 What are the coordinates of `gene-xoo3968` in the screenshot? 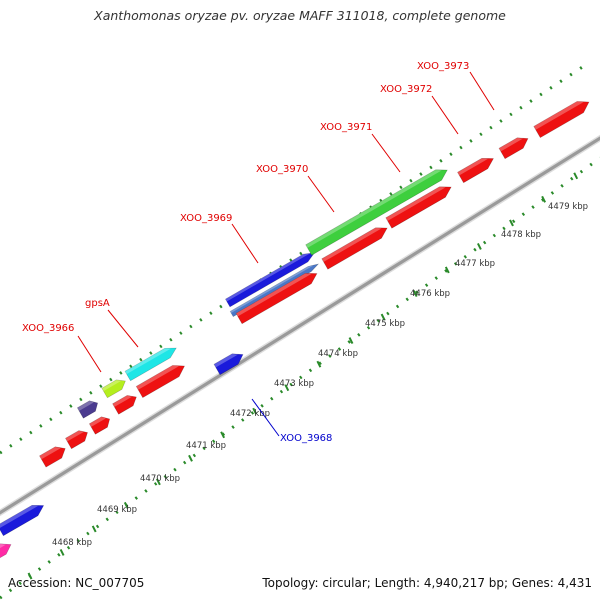 It's located at (229, 362).